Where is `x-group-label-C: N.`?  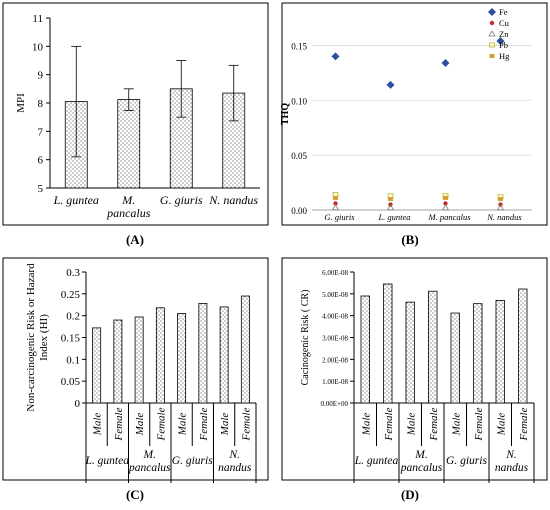 x-group-label-C: N. is located at coordinates (234, 455).